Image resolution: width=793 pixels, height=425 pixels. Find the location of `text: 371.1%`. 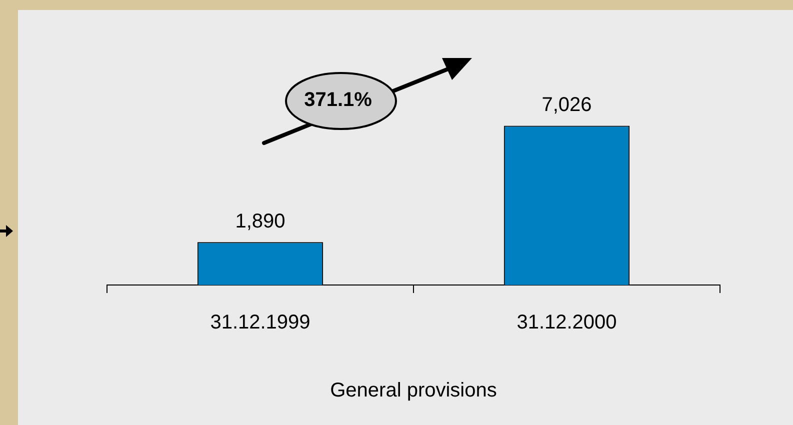

text: 371.1% is located at coordinates (338, 100).